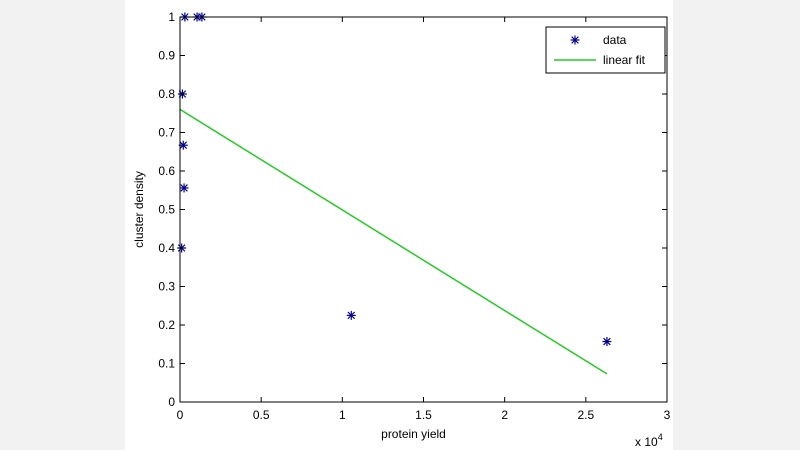 The image size is (800, 450). Describe the element at coordinates (171, 402) in the screenshot. I see `y-tick-label: 0` at that location.